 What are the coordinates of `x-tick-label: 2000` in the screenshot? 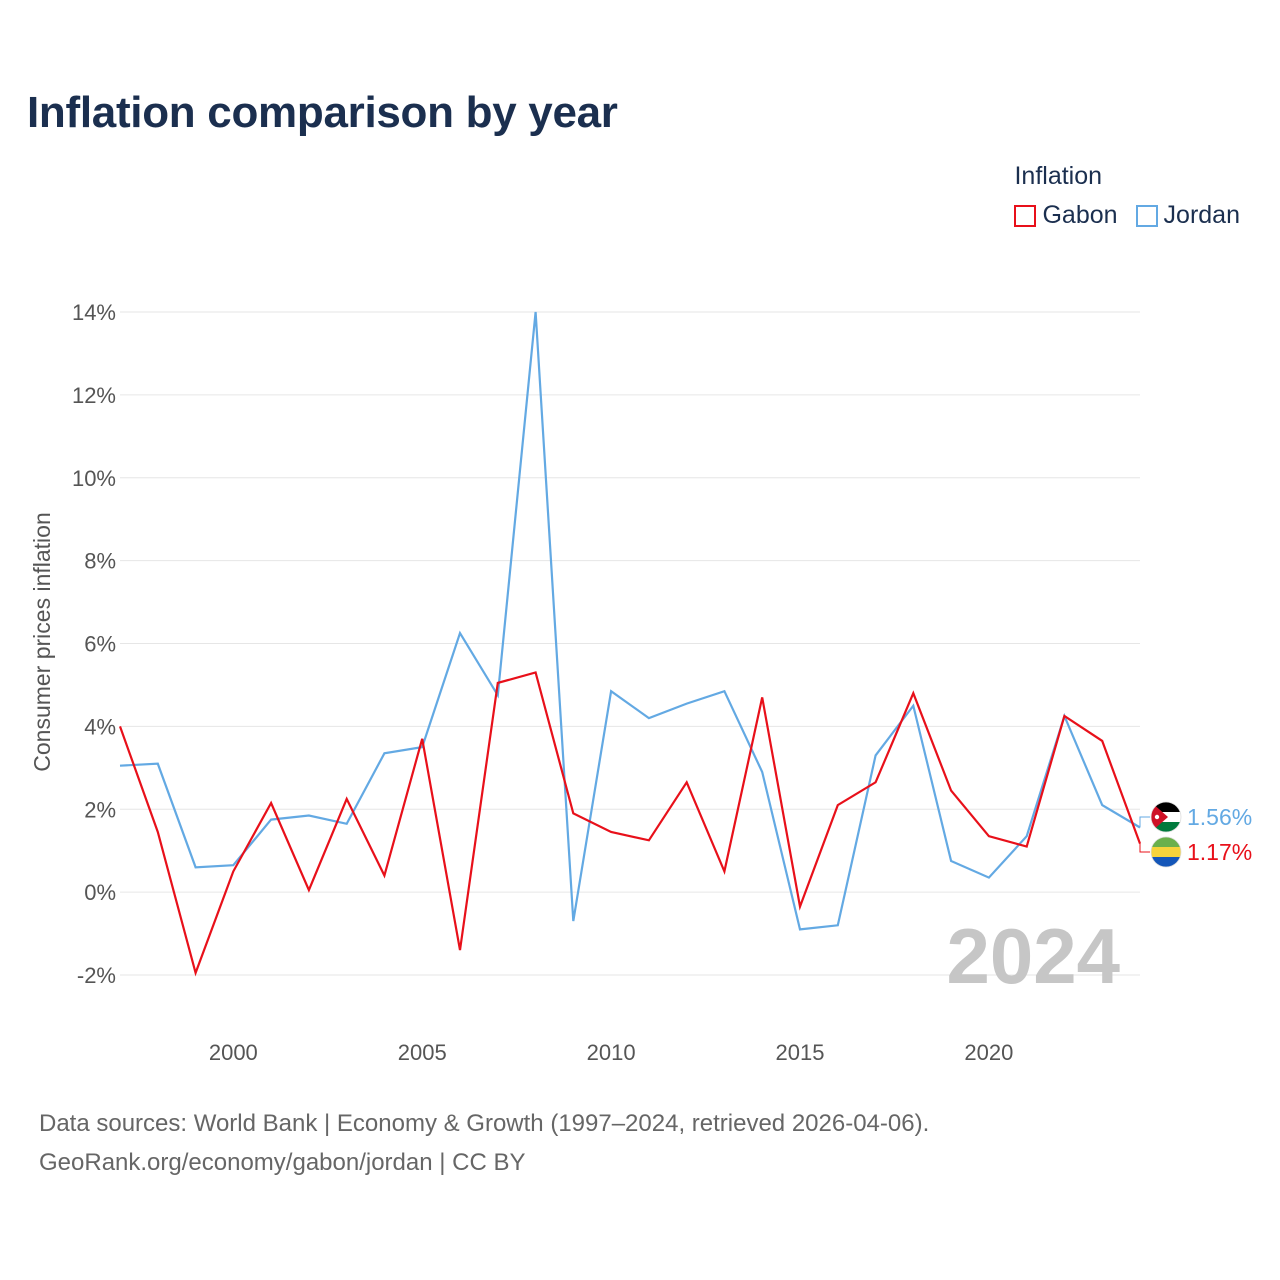 It's located at (233, 1052).